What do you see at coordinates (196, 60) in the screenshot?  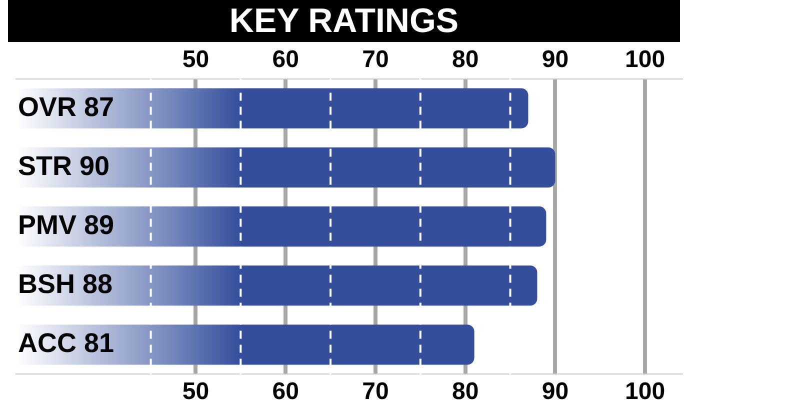 I see `x-tick-label: 50` at bounding box center [196, 60].